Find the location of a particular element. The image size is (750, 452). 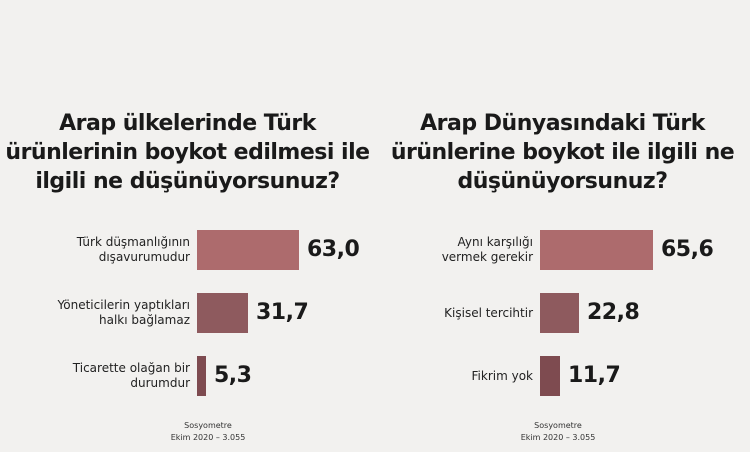

category-label-line: dışavurumudur is located at coordinates (144, 257).